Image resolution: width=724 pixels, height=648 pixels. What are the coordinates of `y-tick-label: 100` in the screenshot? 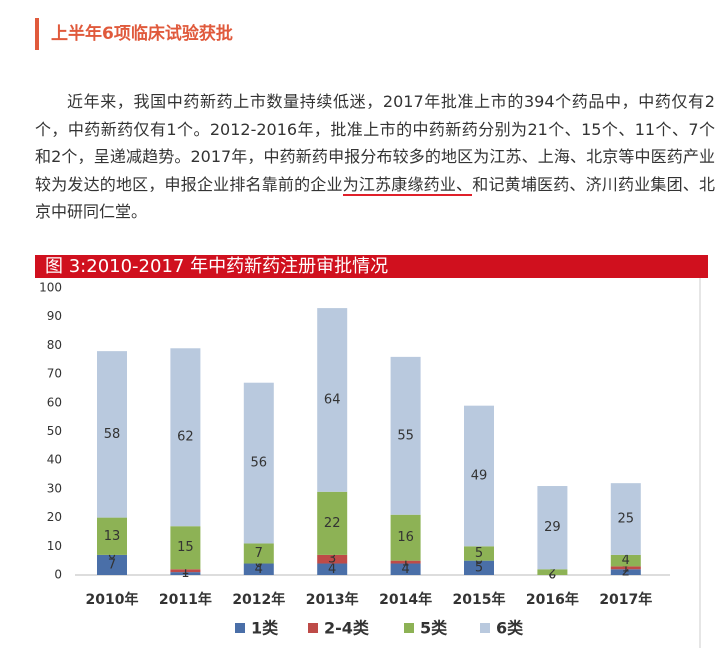 It's located at (50, 288).